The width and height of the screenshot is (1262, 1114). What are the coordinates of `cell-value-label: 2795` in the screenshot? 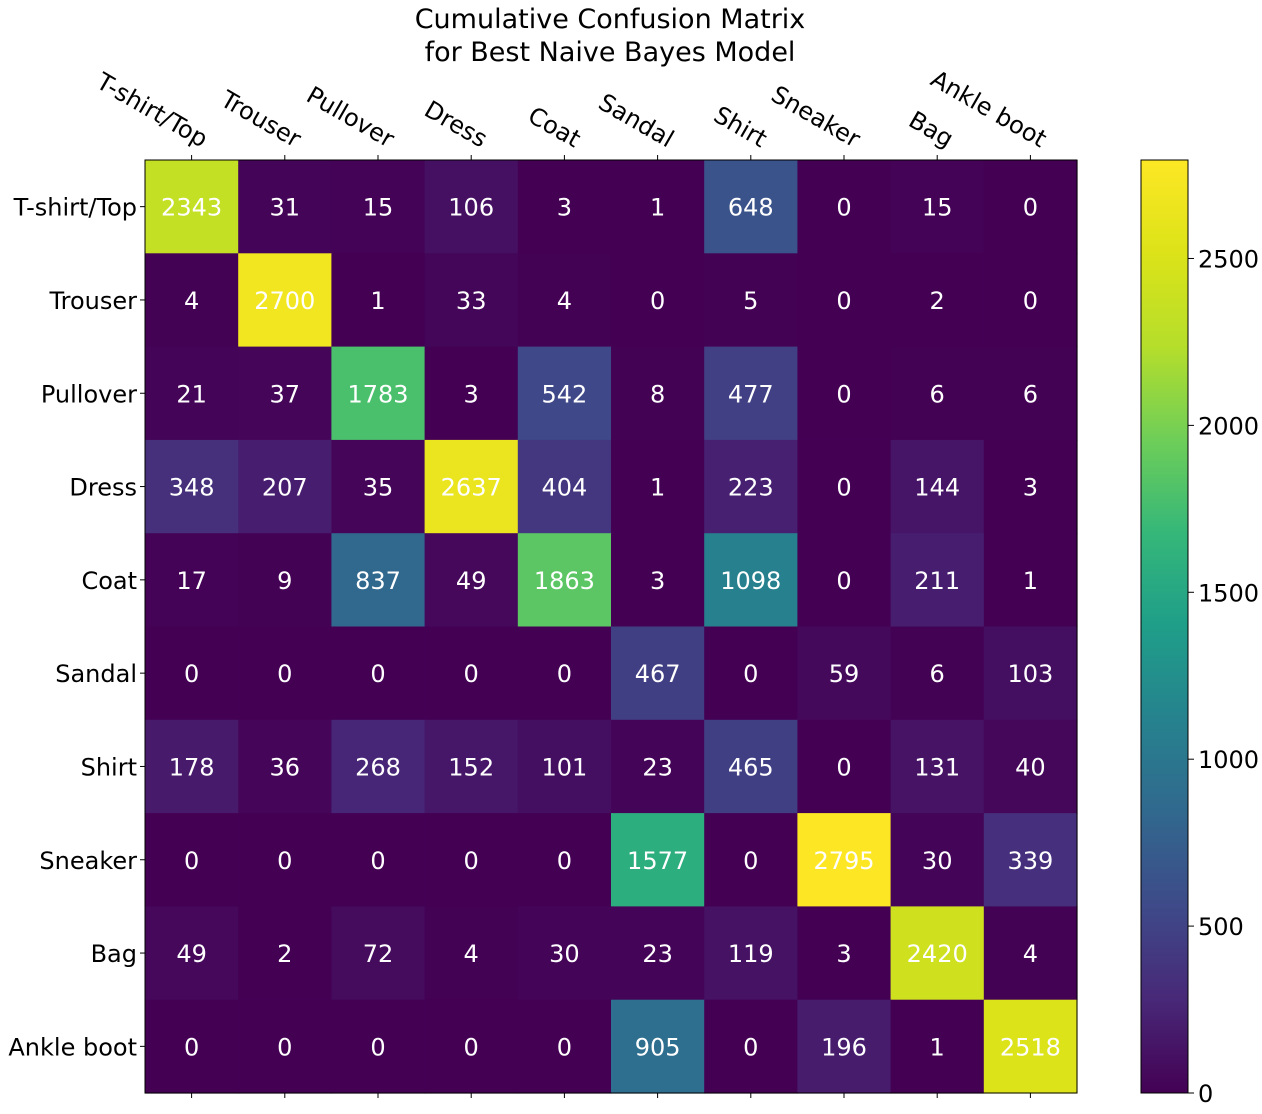 It's located at (843, 861).